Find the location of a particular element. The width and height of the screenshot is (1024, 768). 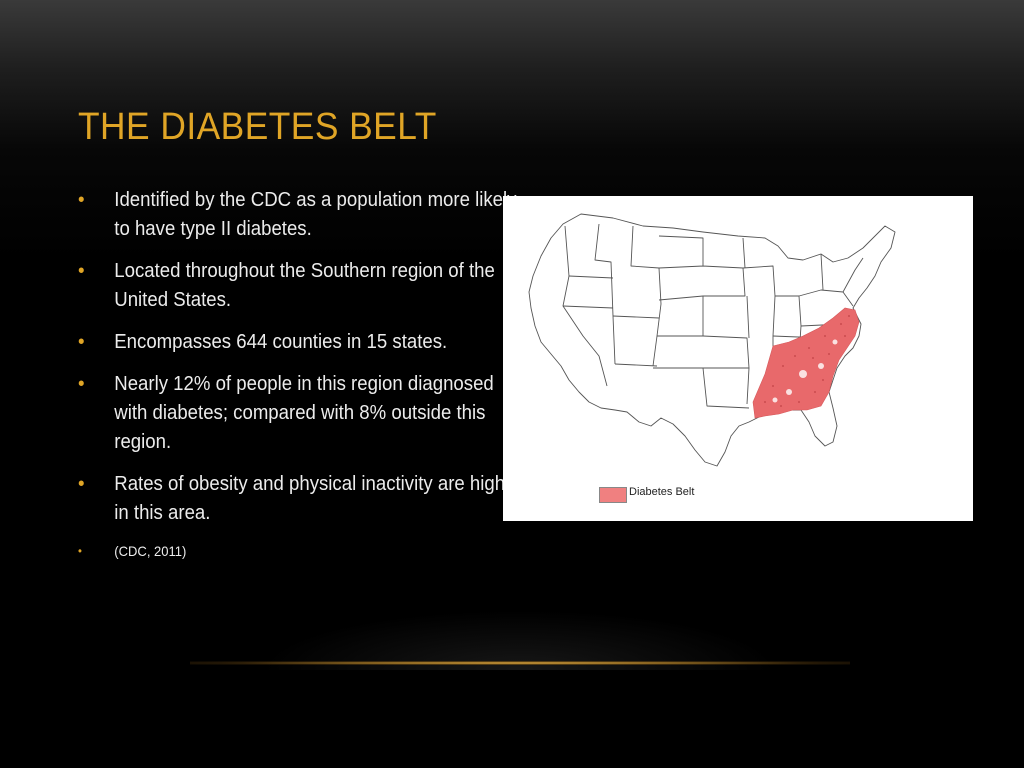

bullet-text: Encompasses 644 counties in 15 states. is located at coordinates (281, 342).